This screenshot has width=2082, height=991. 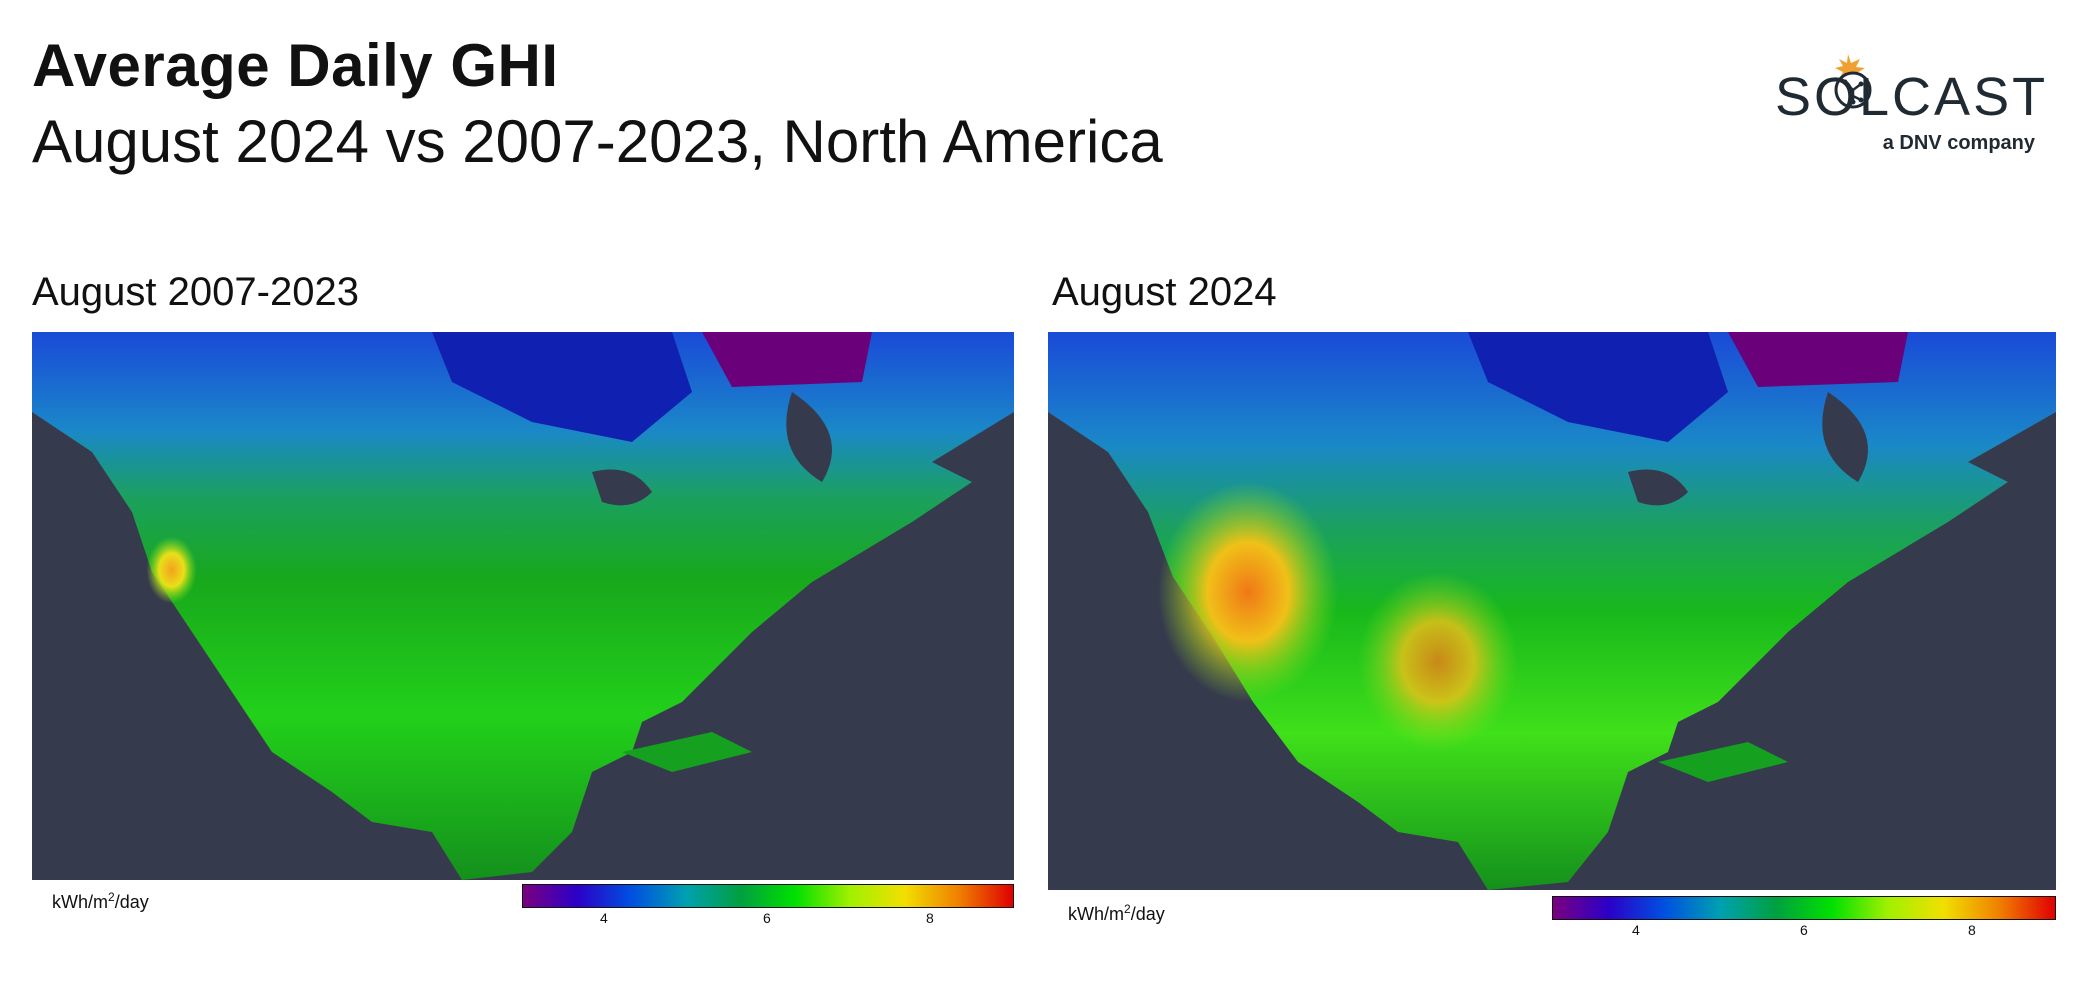 What do you see at coordinates (1804, 908) in the screenshot?
I see `colorbar-2024` at bounding box center [1804, 908].